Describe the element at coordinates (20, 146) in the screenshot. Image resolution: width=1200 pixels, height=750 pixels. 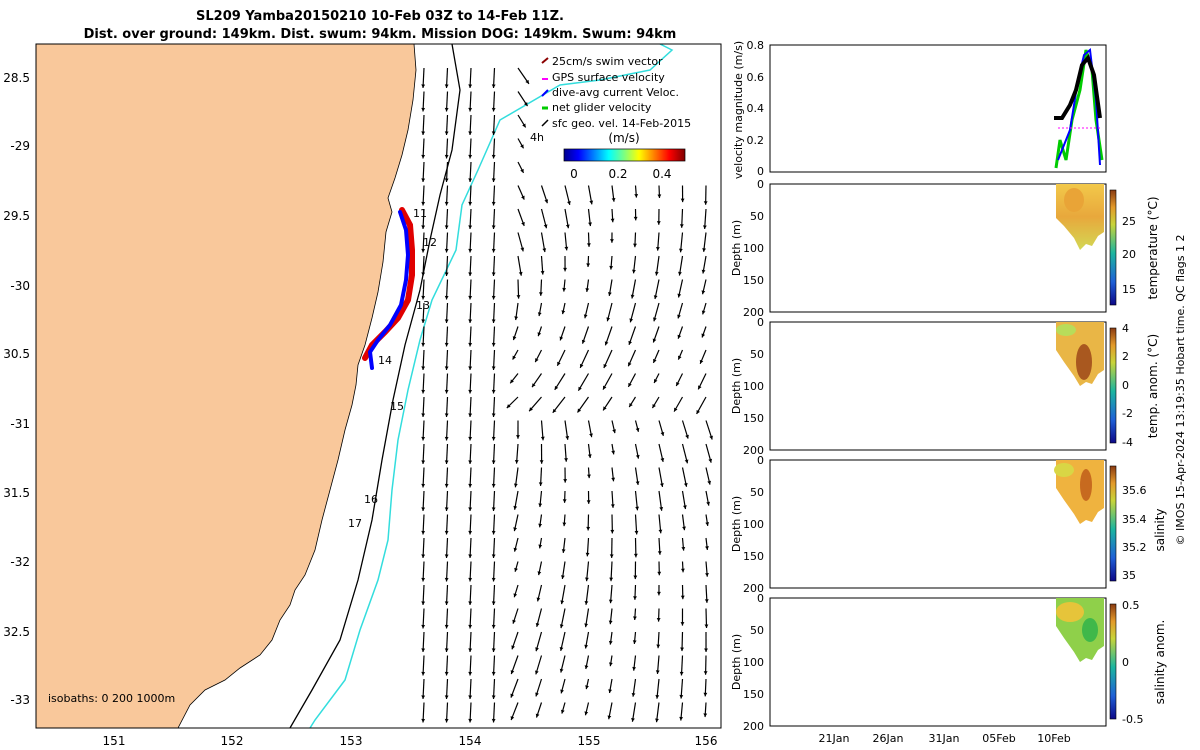
I see `lat-tick: -29` at that location.